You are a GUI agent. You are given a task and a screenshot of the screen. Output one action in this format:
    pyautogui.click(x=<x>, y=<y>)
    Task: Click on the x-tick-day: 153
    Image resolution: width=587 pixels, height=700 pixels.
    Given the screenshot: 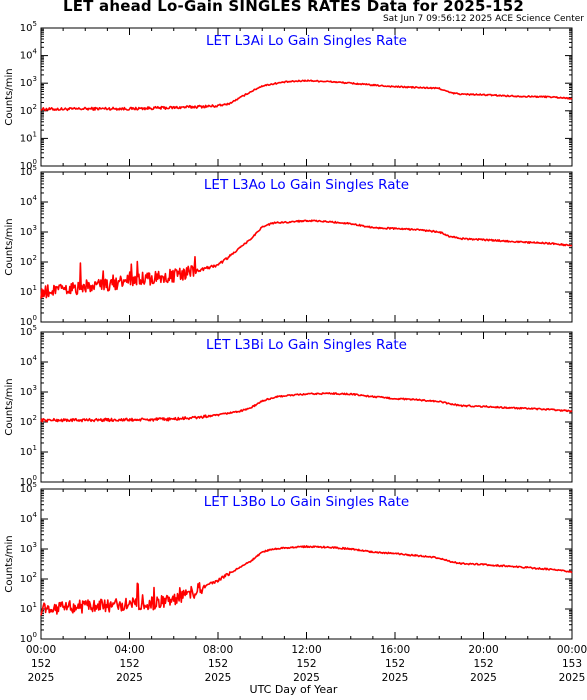 What is the action you would take?
    pyautogui.click(x=572, y=664)
    